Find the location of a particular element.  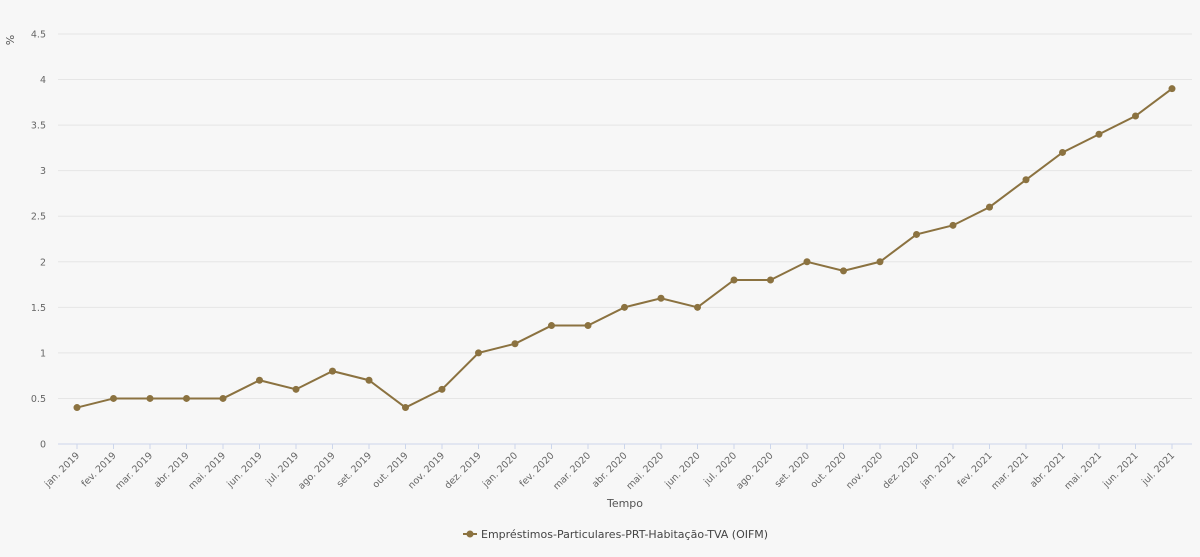

y-tick-label: 1 is located at coordinates (43, 353).